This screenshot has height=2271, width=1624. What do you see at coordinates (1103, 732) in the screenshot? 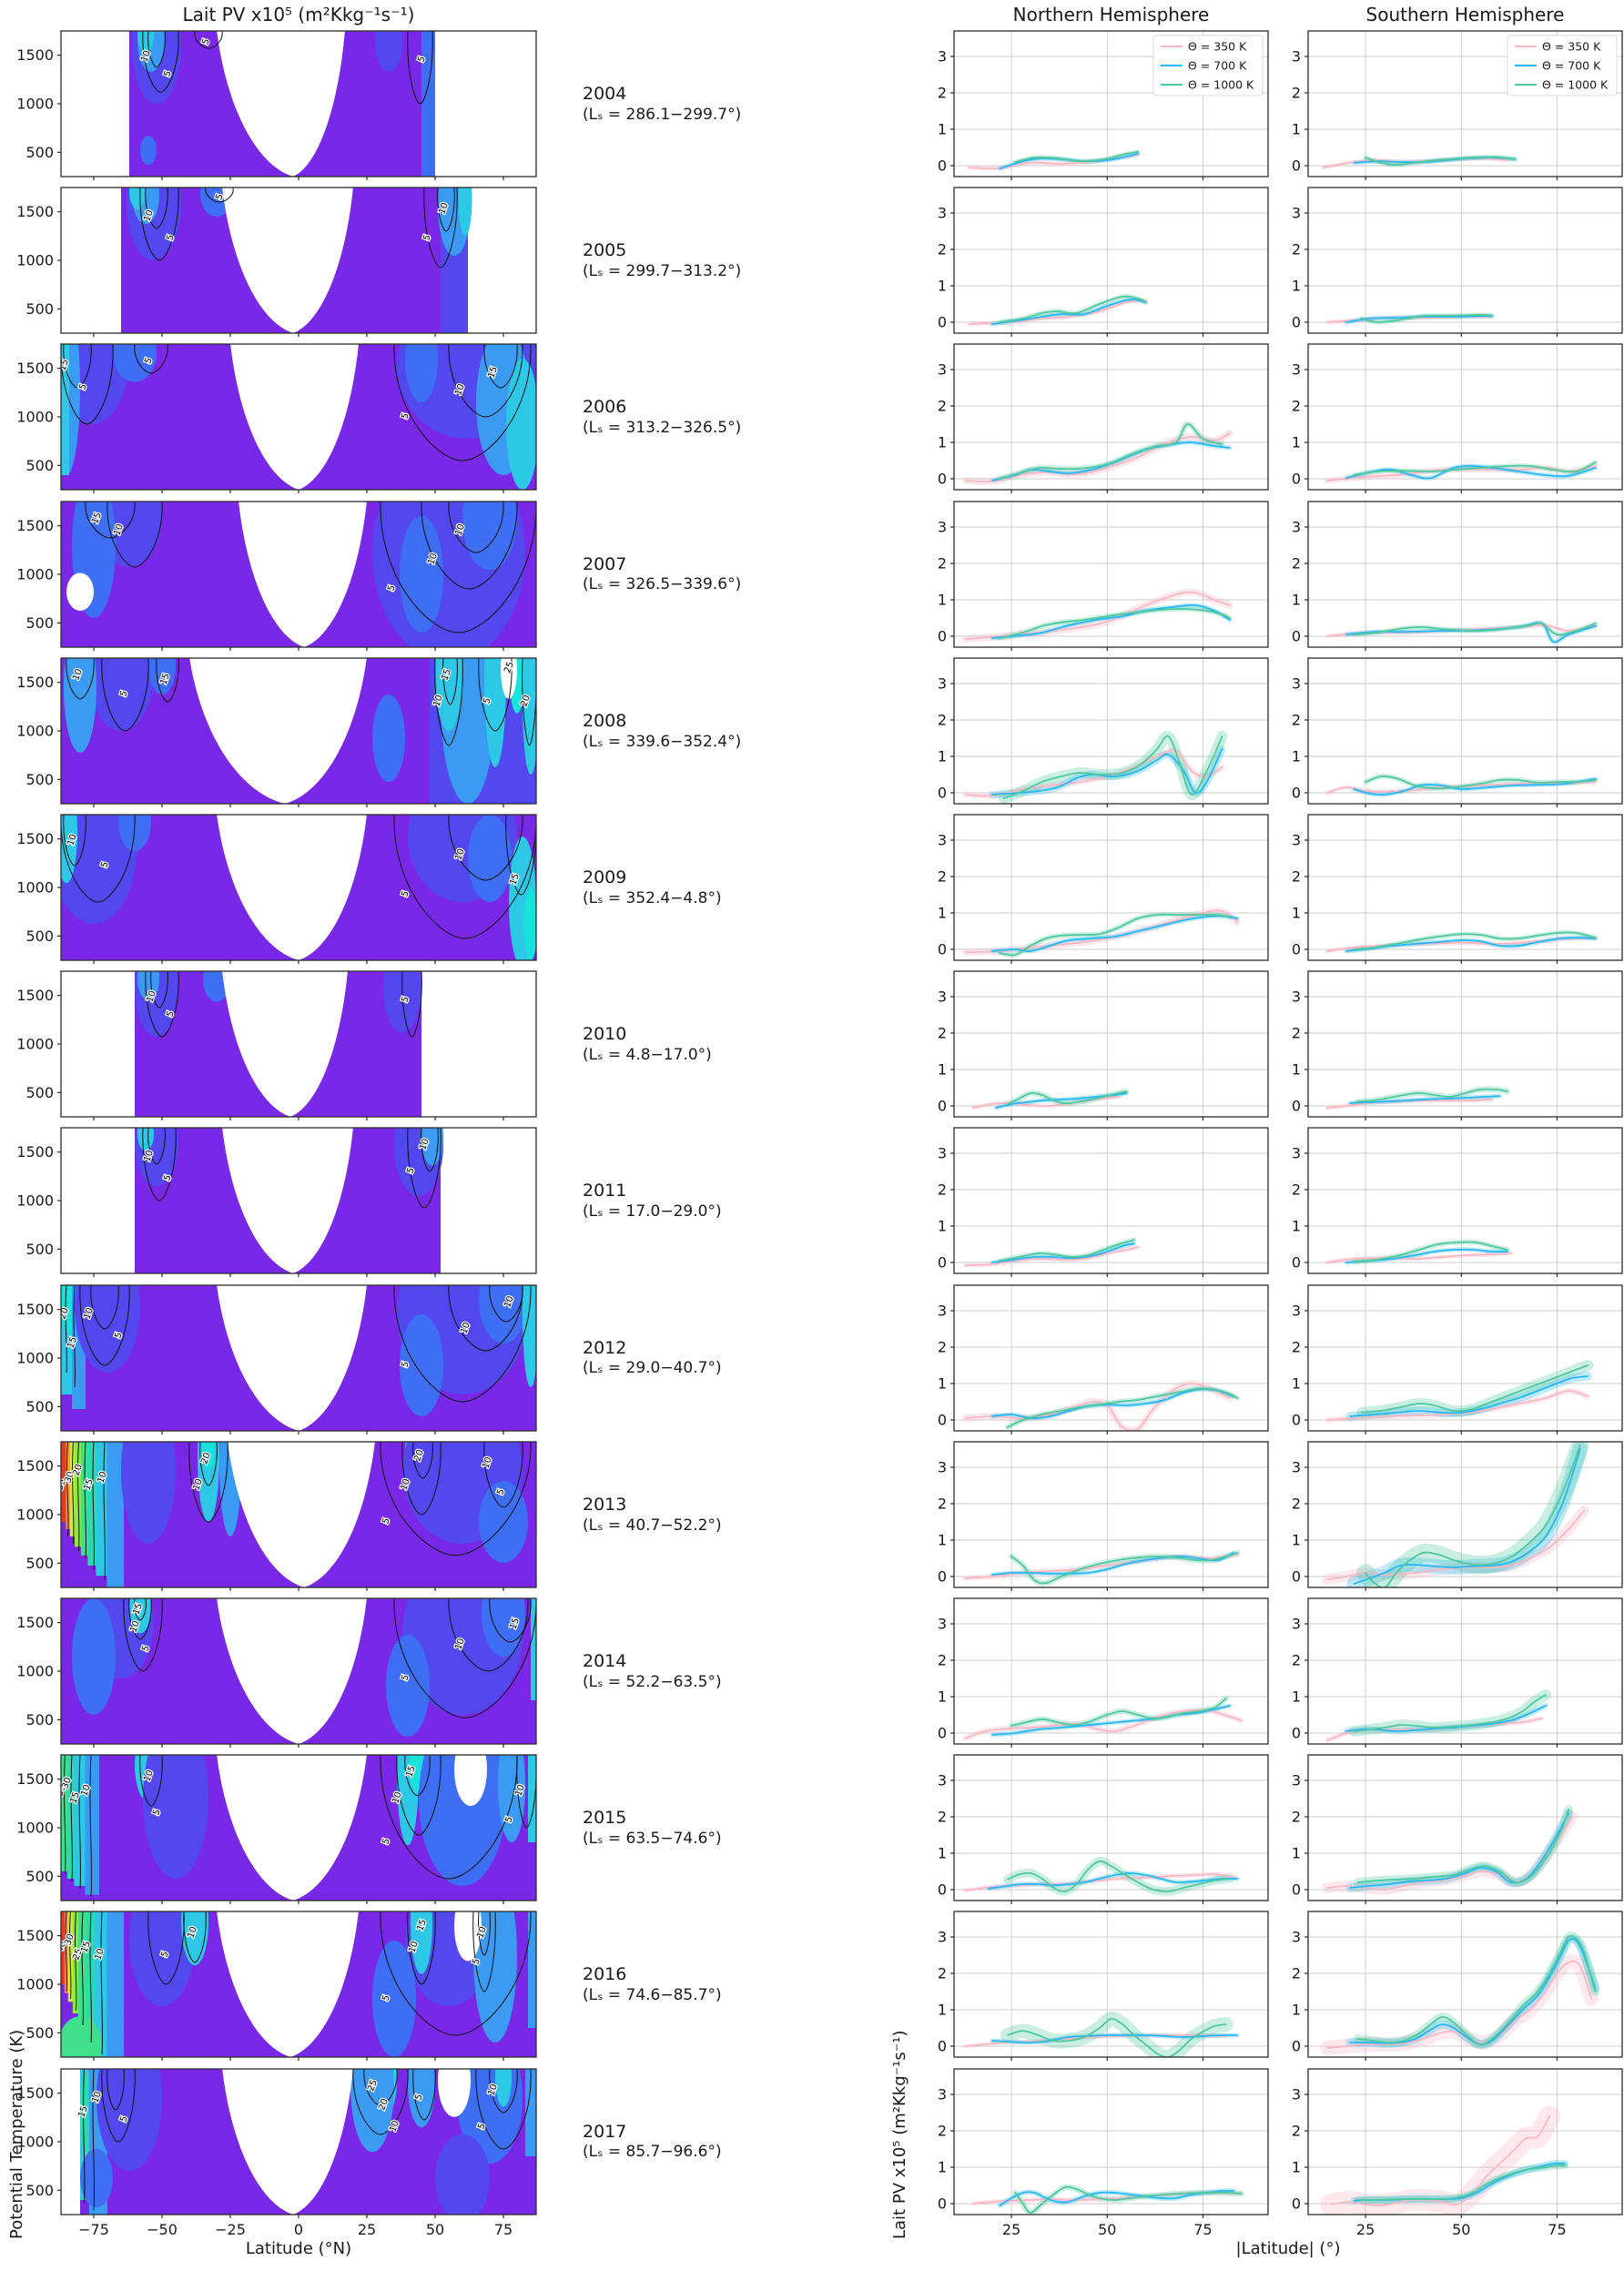
I see `nh-panel-2008: 0 1 2 3` at bounding box center [1103, 732].